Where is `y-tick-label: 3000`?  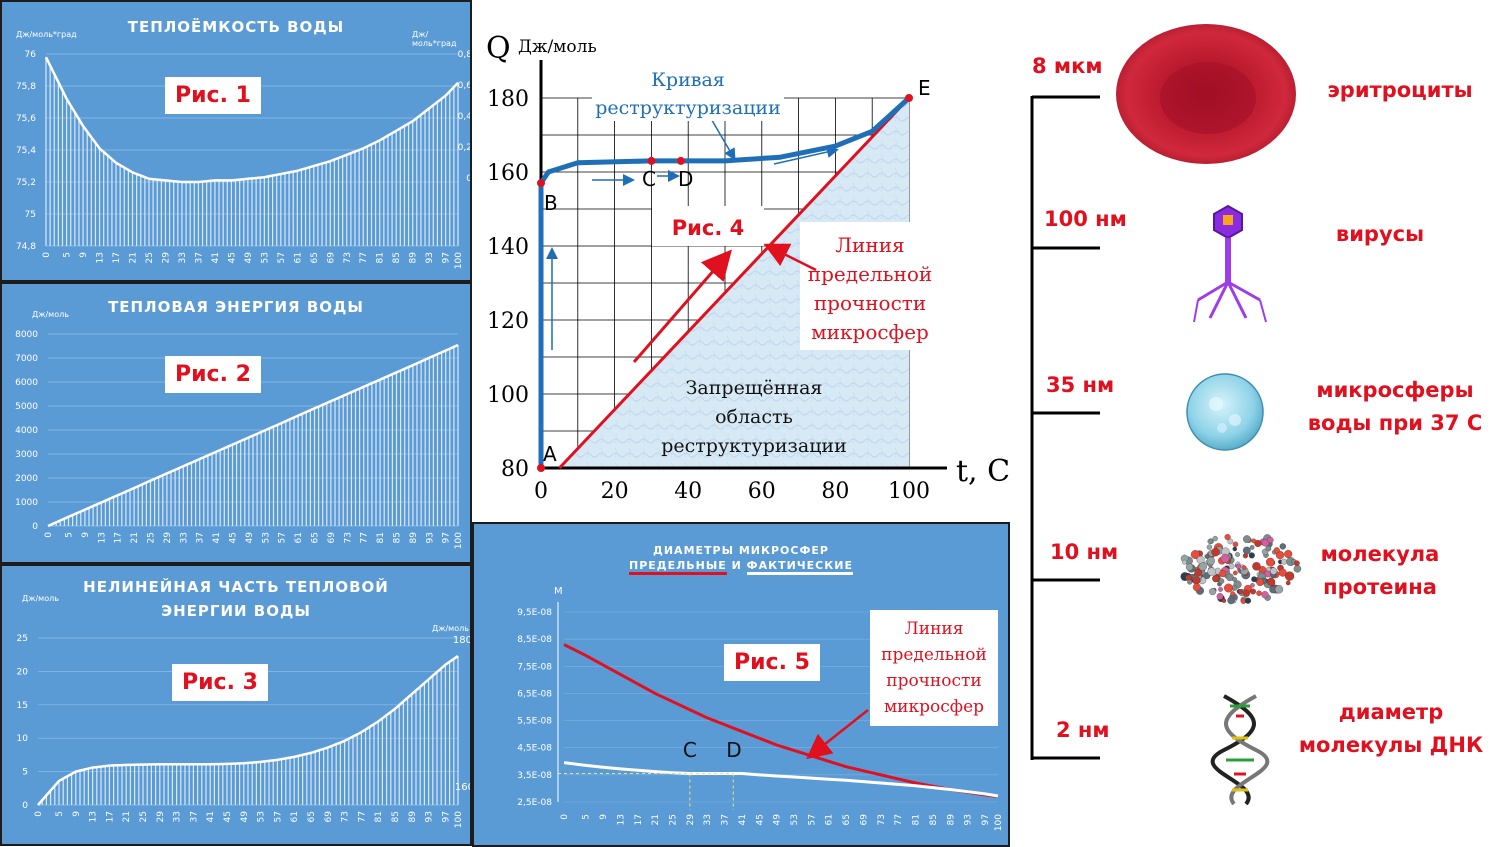 y-tick-label: 3000 is located at coordinates (26, 455).